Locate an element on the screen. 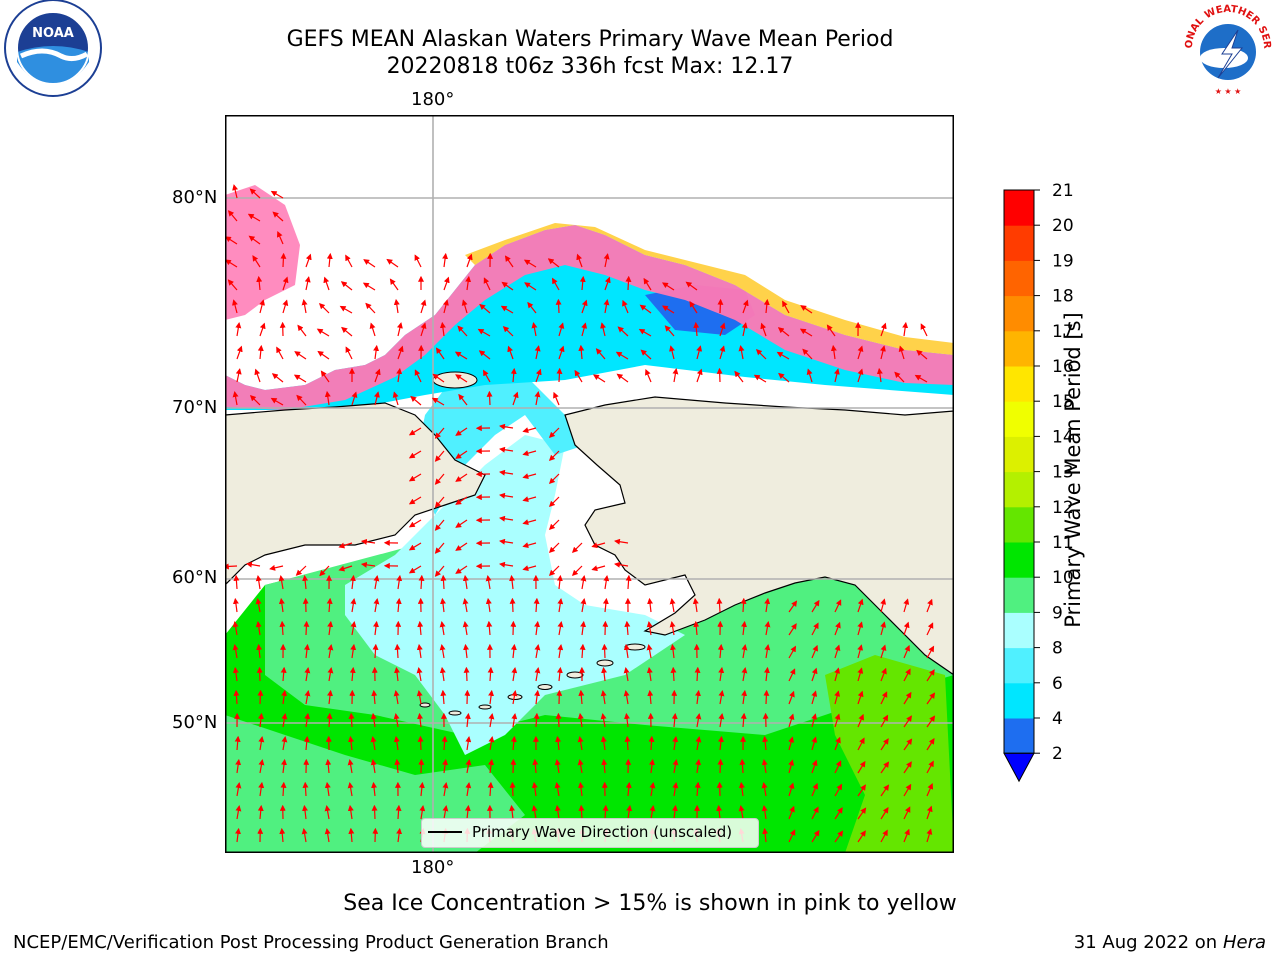  colorbar-tick-label: 4 is located at coordinates (1057, 719).